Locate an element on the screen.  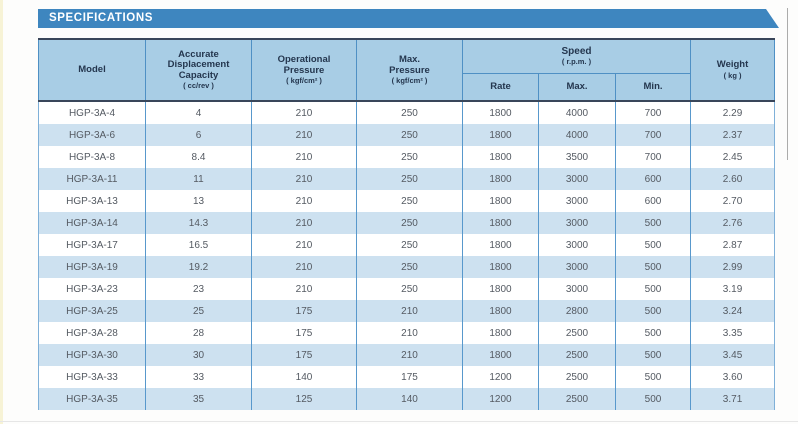
cell-weight: 3.45 is located at coordinates (733, 355).